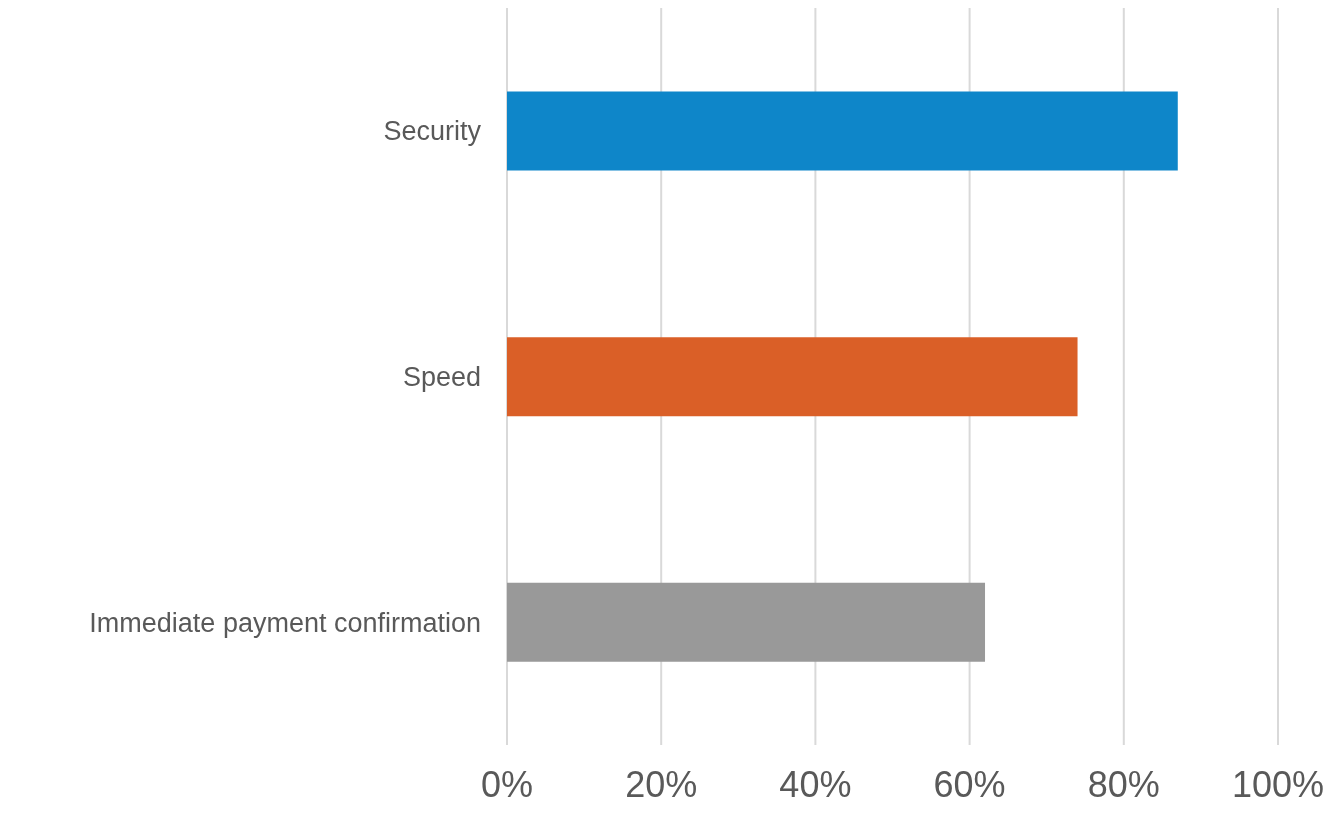  Describe the element at coordinates (285, 622) in the screenshot. I see `y-tick-label: Immediate payment confirmation` at that location.